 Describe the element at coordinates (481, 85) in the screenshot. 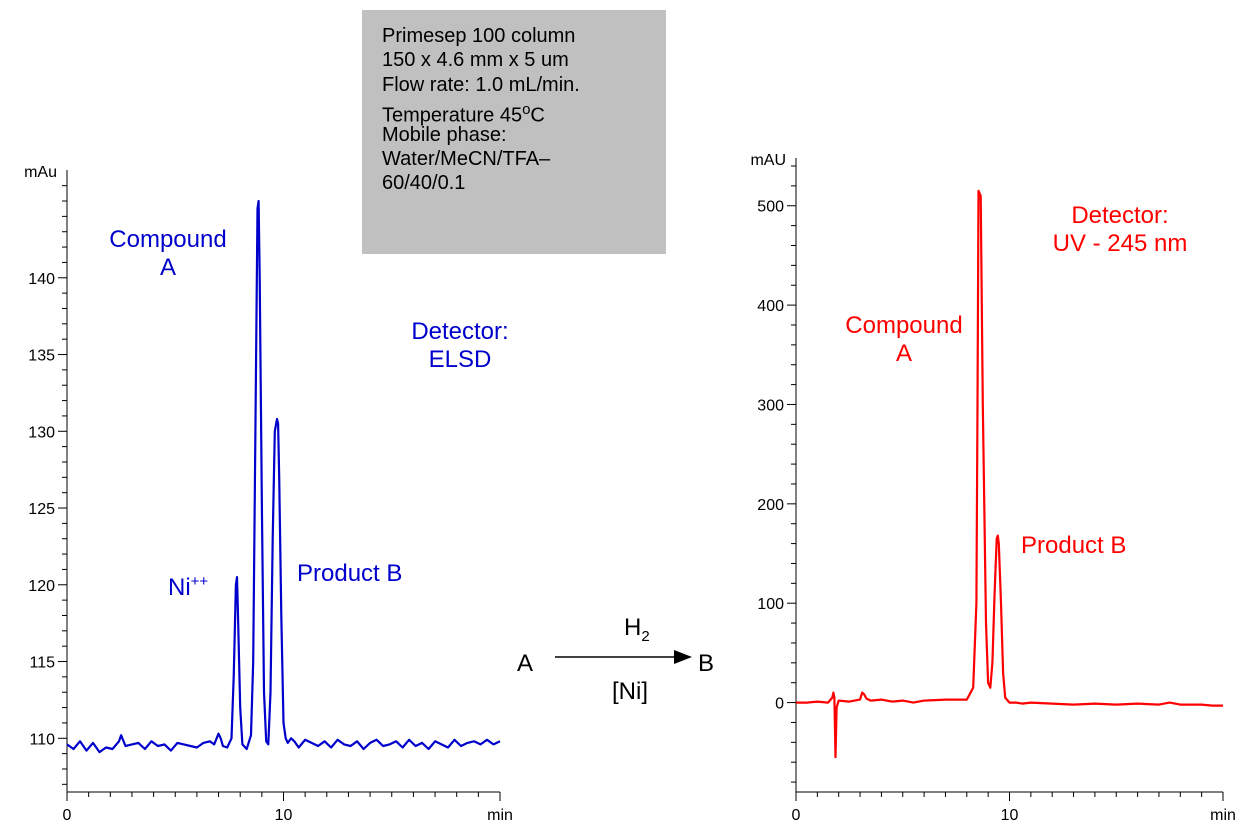

I see `method-line-flow-rate: Flow rate: 1.0 mL/min.` at that location.